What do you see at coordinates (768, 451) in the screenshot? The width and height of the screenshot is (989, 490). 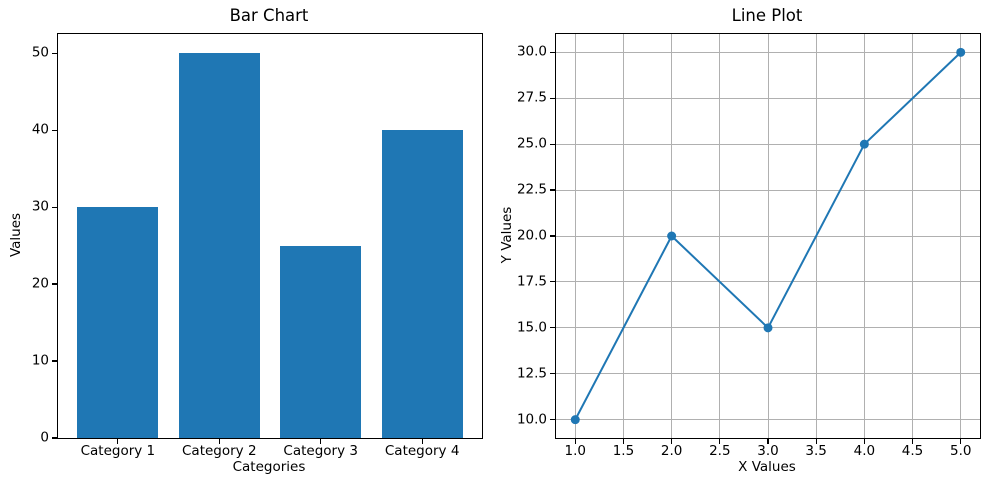 I see `x-tick-label: 3.0` at bounding box center [768, 451].